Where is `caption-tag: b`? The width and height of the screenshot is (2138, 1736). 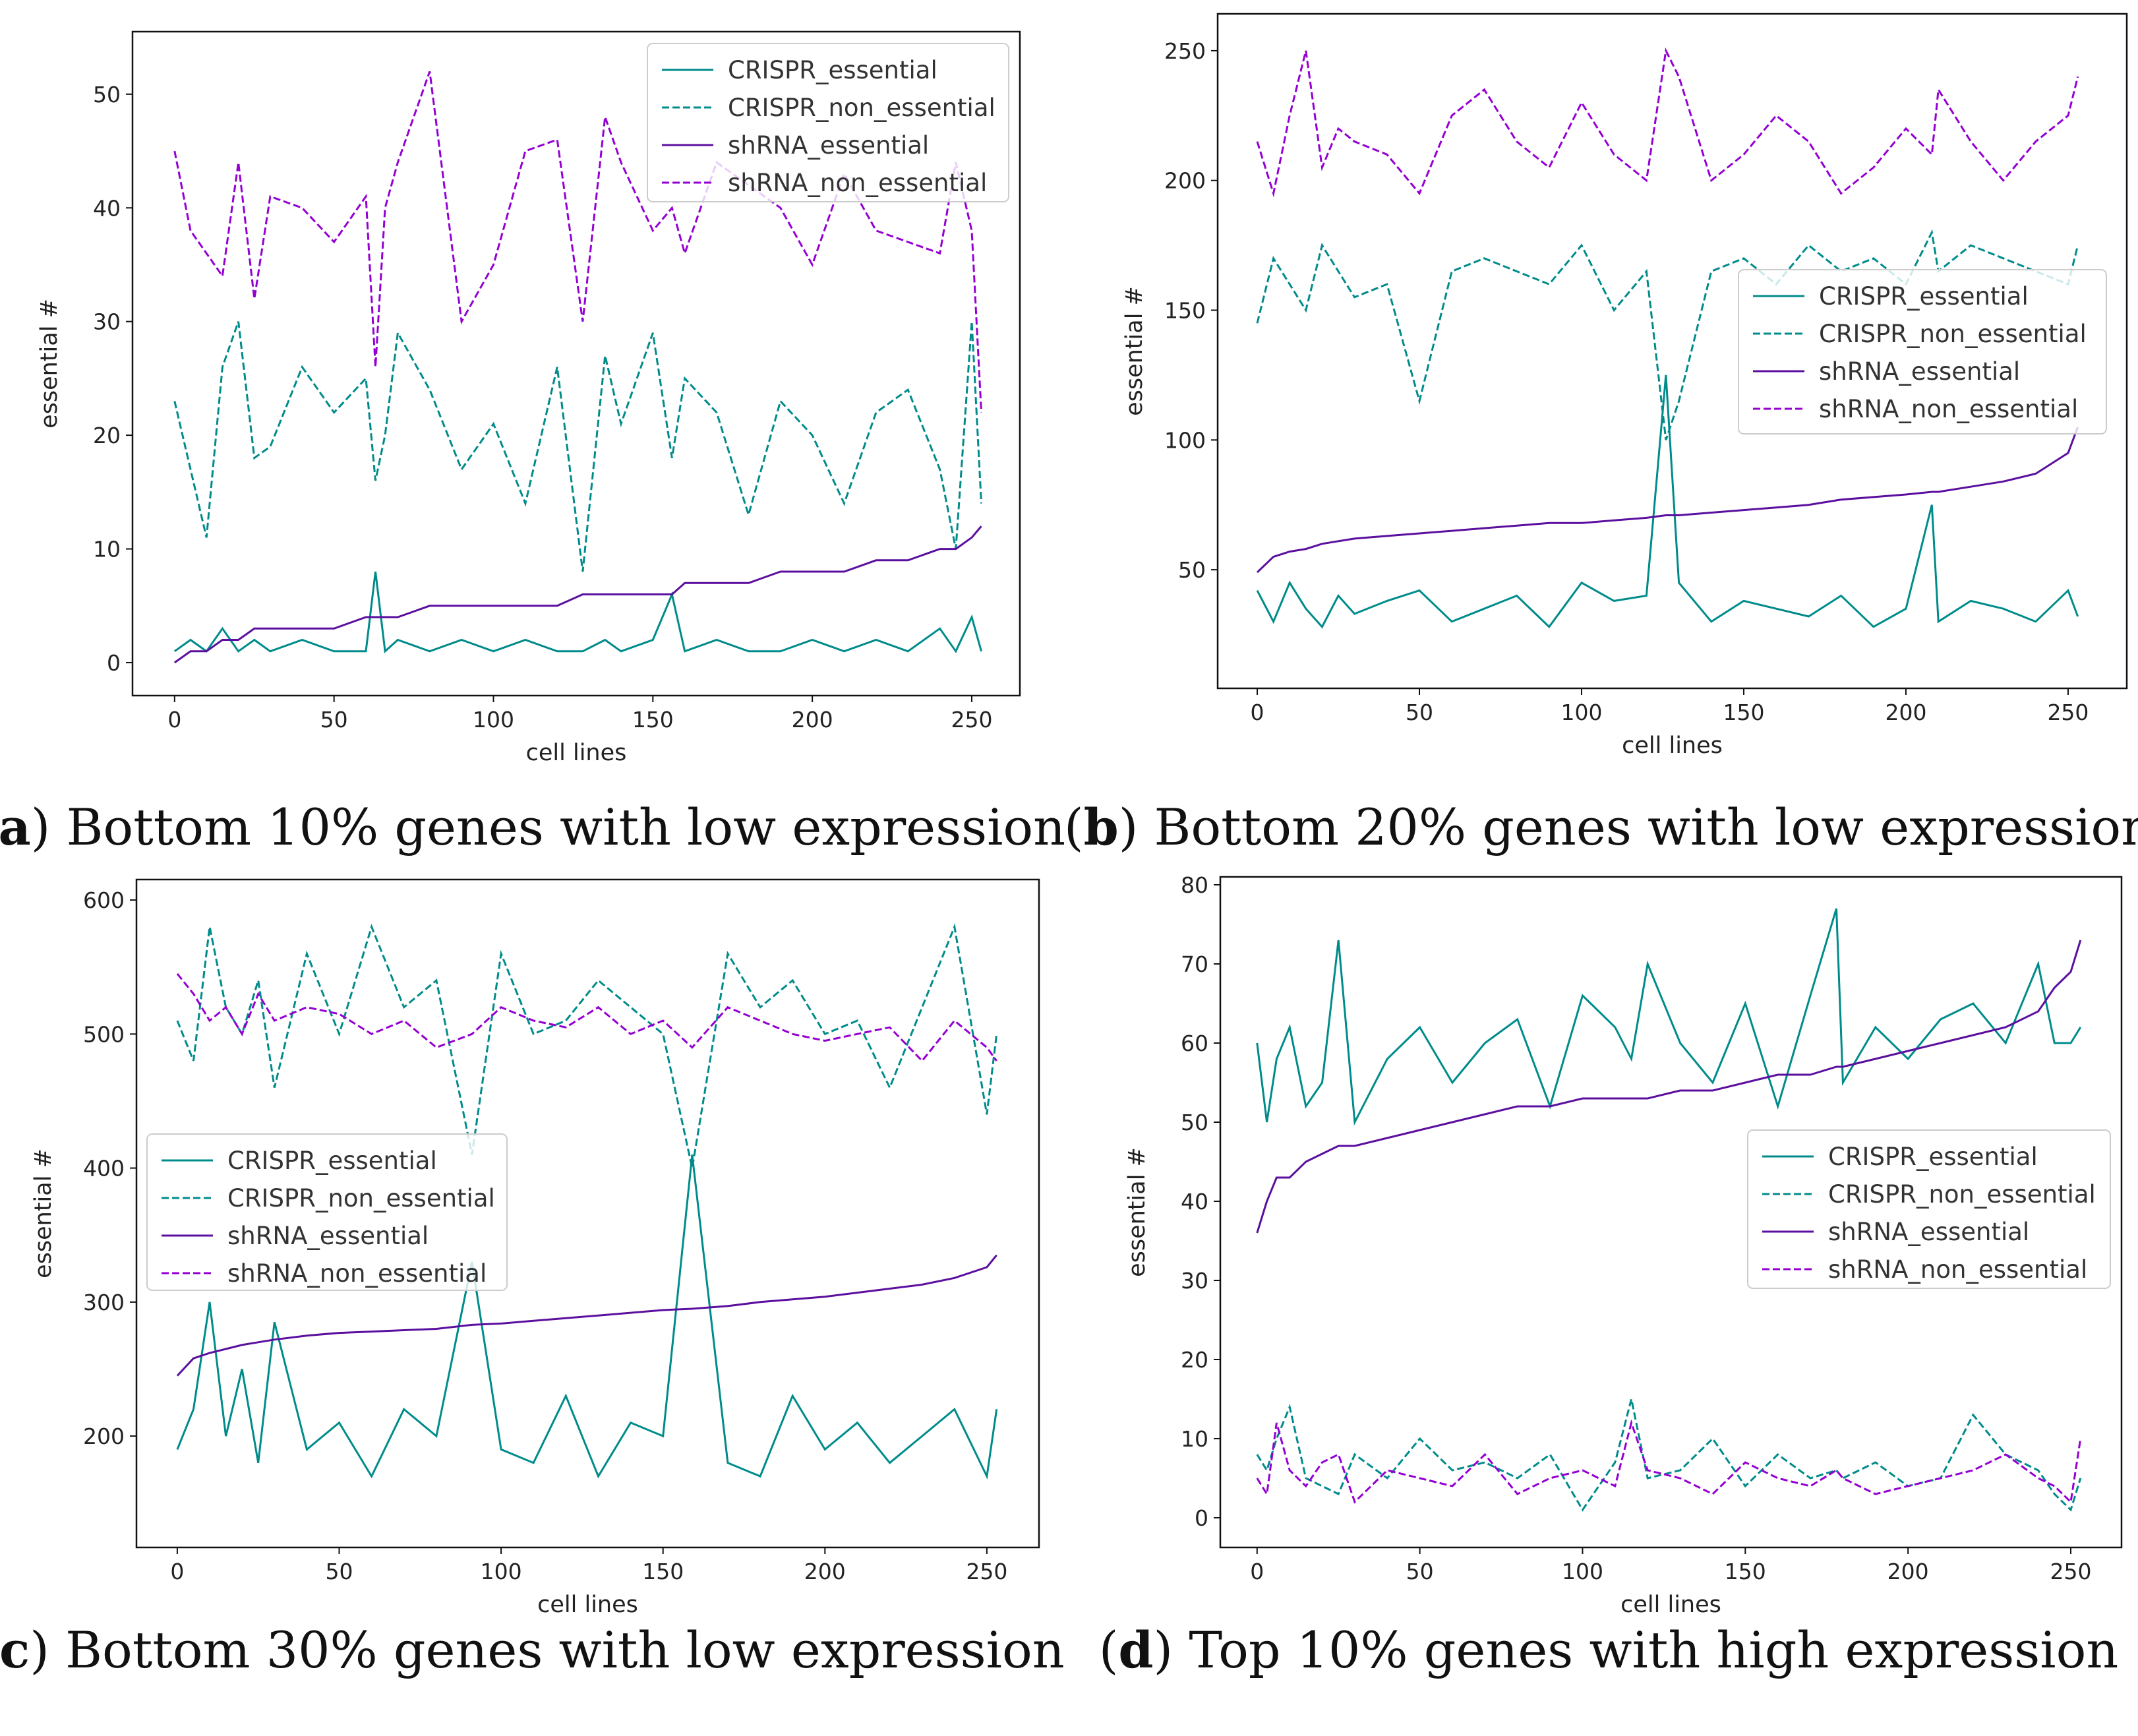
caption-tag: b is located at coordinates (1101, 827).